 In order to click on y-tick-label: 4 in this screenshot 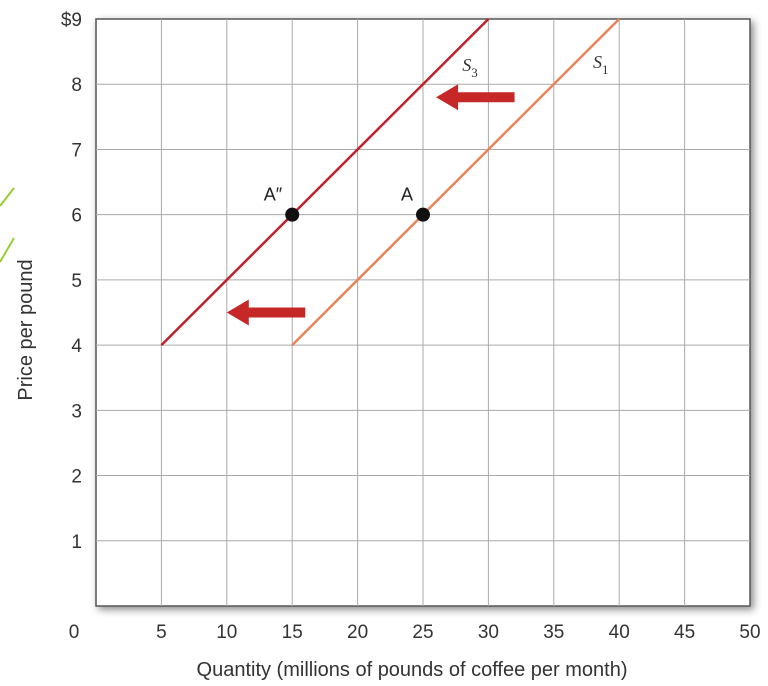, I will do `click(76, 346)`.